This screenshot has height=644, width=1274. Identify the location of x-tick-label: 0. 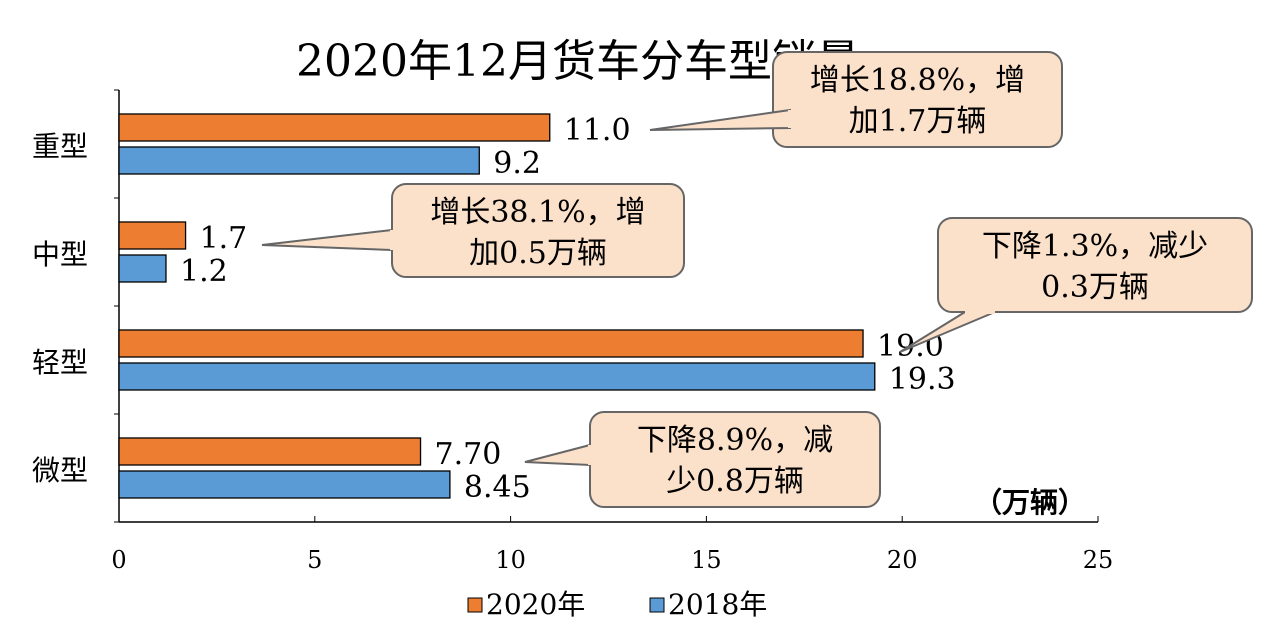
(118, 560).